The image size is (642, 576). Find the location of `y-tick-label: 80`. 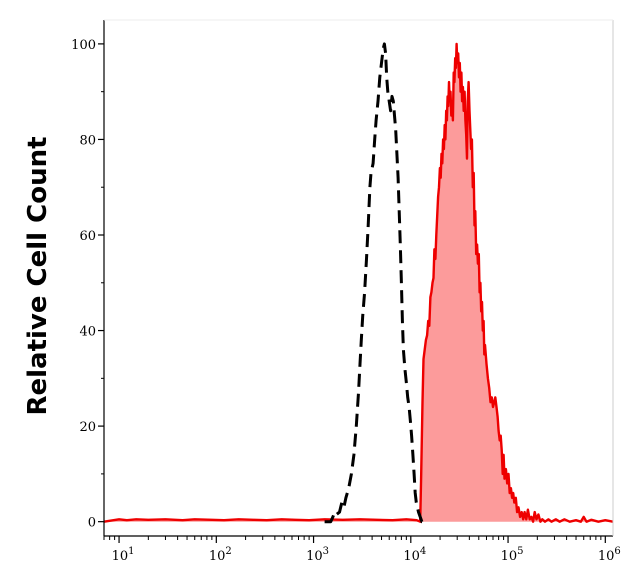

y-tick-label: 80 is located at coordinates (87, 140).